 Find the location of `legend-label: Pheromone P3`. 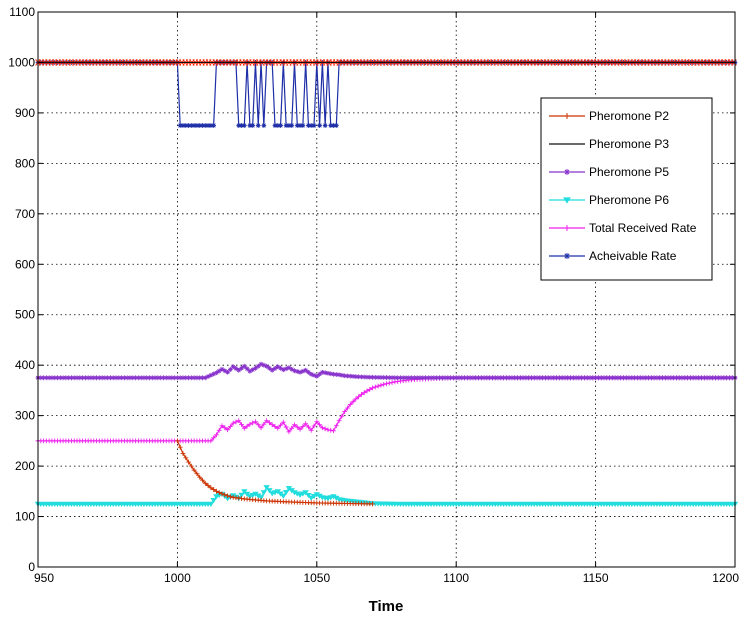

legend-label: Pheromone P3 is located at coordinates (629, 144).